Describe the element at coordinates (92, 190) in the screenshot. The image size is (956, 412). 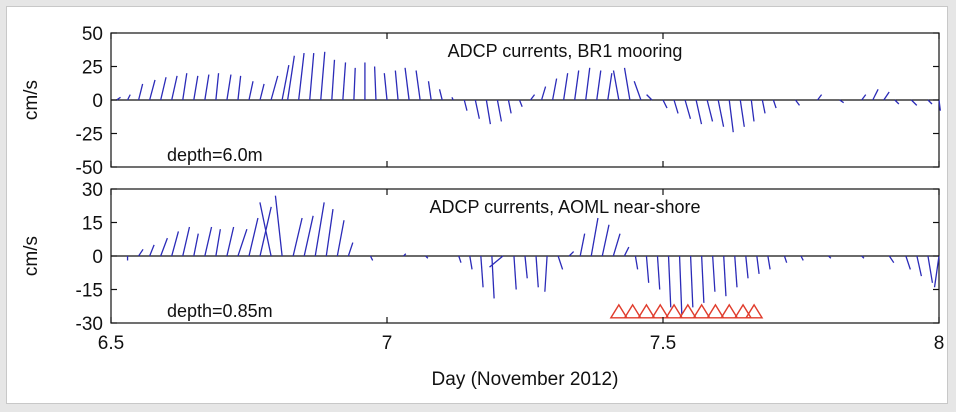
I see `y-tick-label: 30` at that location.